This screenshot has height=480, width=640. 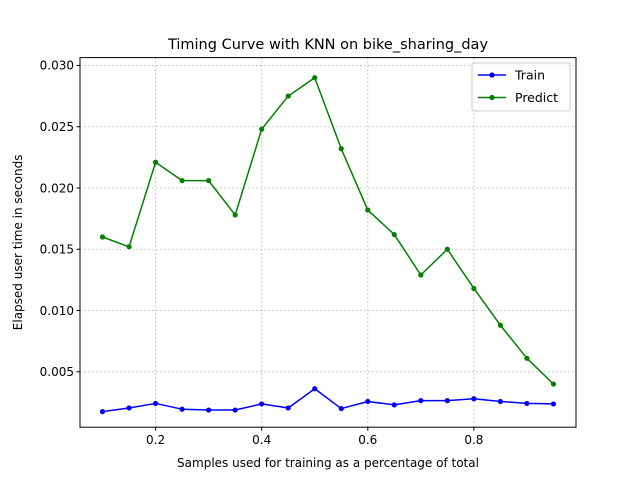 What do you see at coordinates (155, 440) in the screenshot?
I see `x-tick-label: 0.2` at bounding box center [155, 440].